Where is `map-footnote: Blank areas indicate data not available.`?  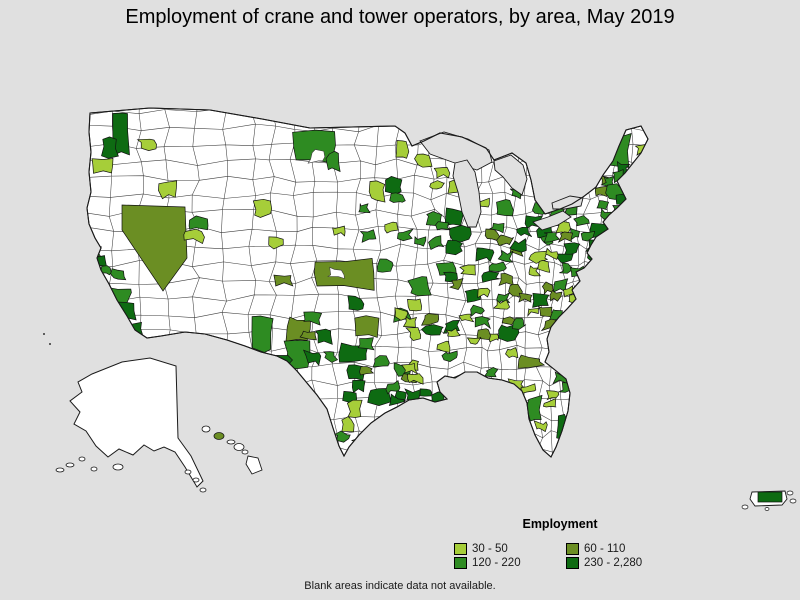
map-footnote: Blank areas indicate data not available. is located at coordinates (400, 586).